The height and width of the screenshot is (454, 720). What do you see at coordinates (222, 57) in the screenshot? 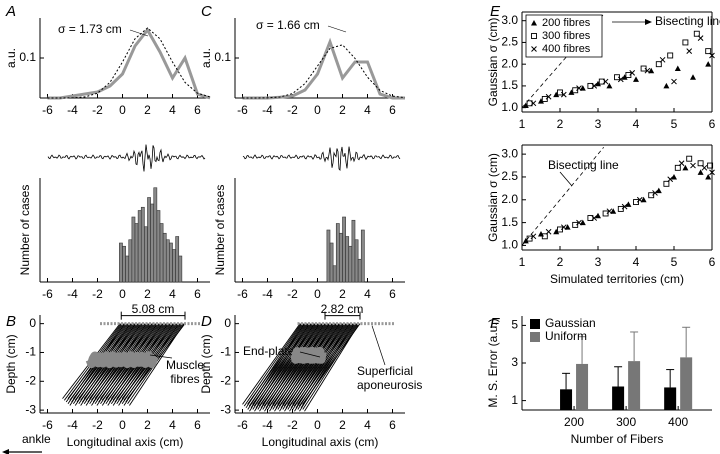
I see `y-tick-label: 0.1` at bounding box center [222, 57].